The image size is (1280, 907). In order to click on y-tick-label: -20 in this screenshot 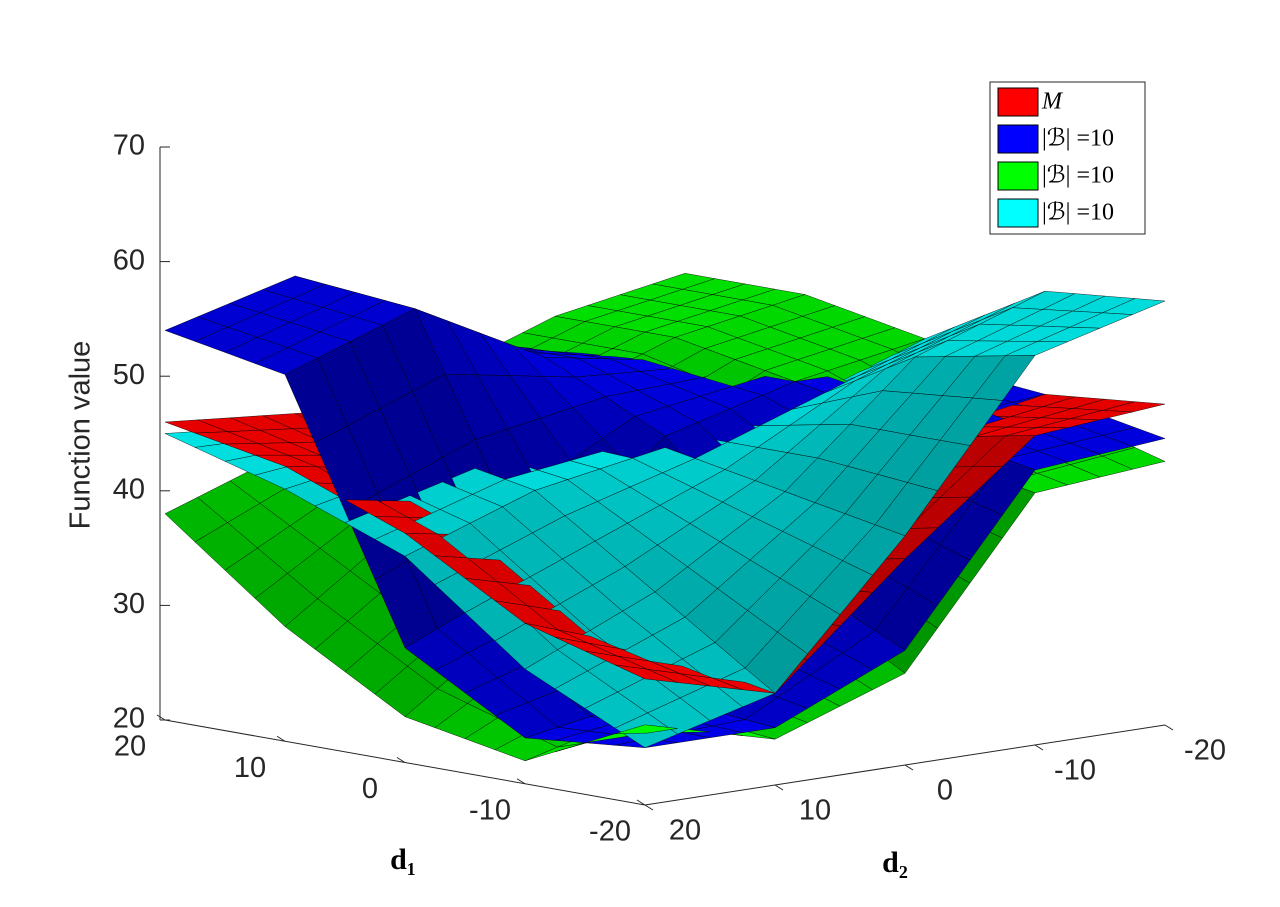, I will do `click(1205, 751)`.